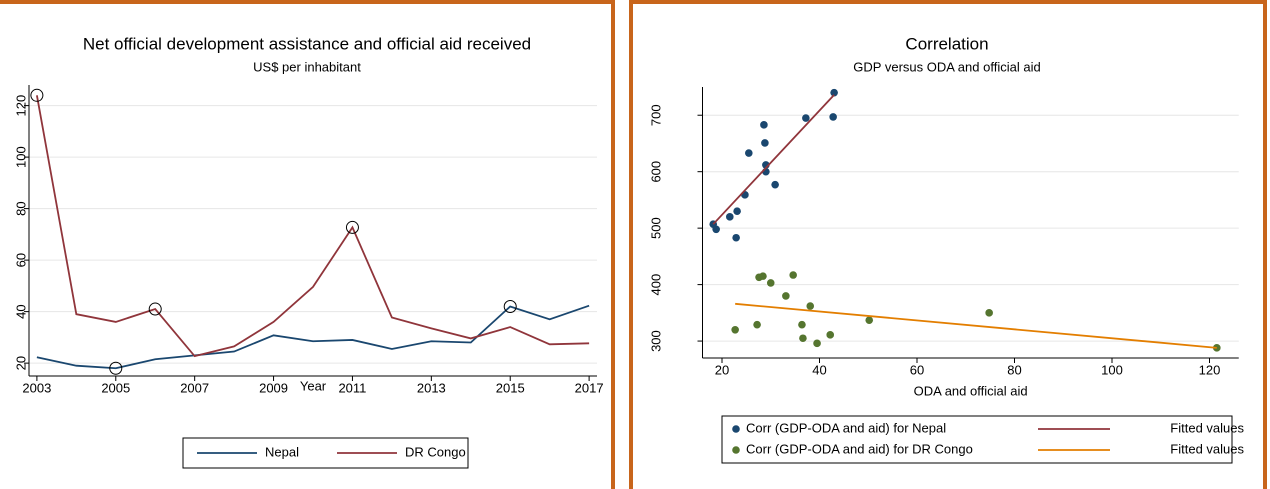  Describe the element at coordinates (589, 387) in the screenshot. I see `x-tick-label: 2017` at that location.